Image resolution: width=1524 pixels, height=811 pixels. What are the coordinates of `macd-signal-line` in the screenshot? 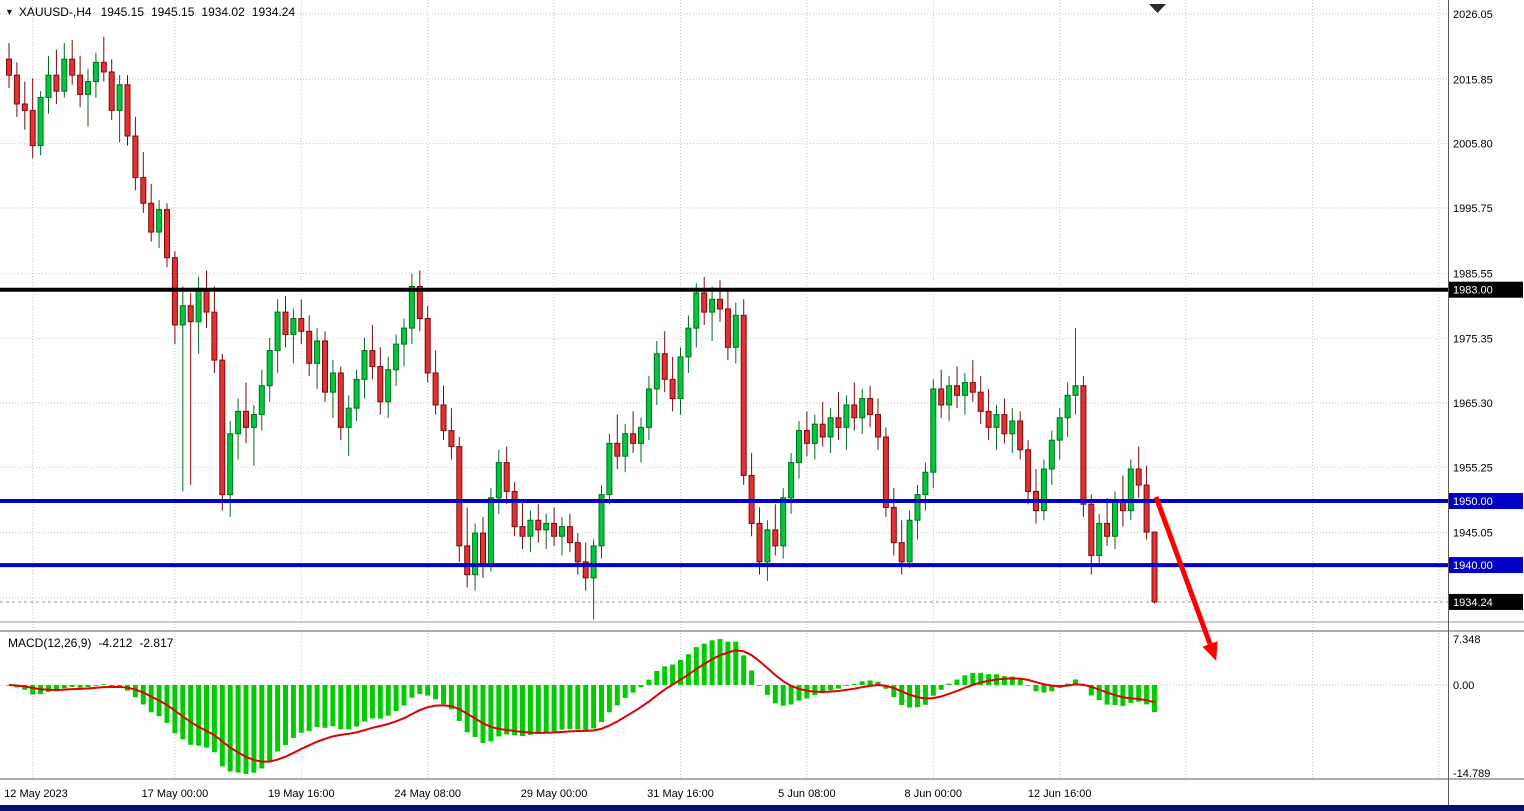 It's located at (581, 706).